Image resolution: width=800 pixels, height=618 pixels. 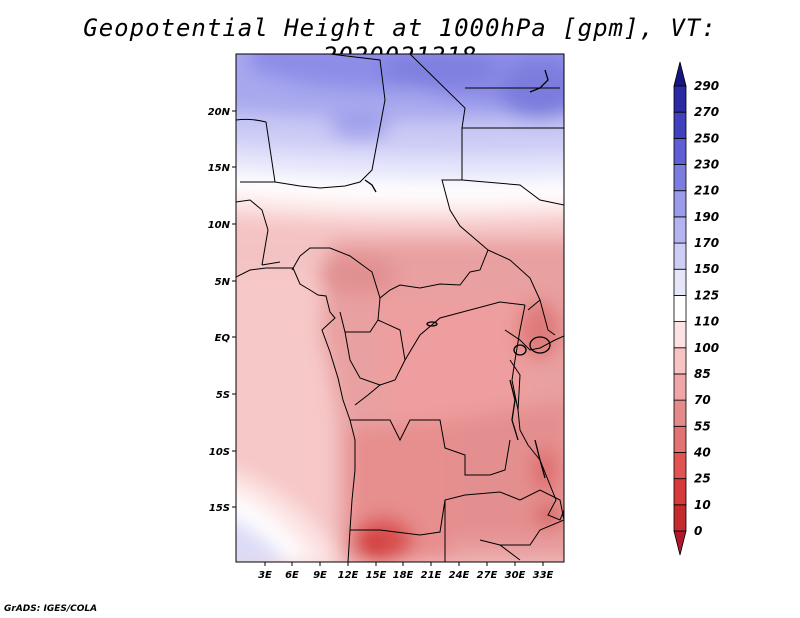 I want to click on colorbar-label: 10, so click(x=702, y=505).